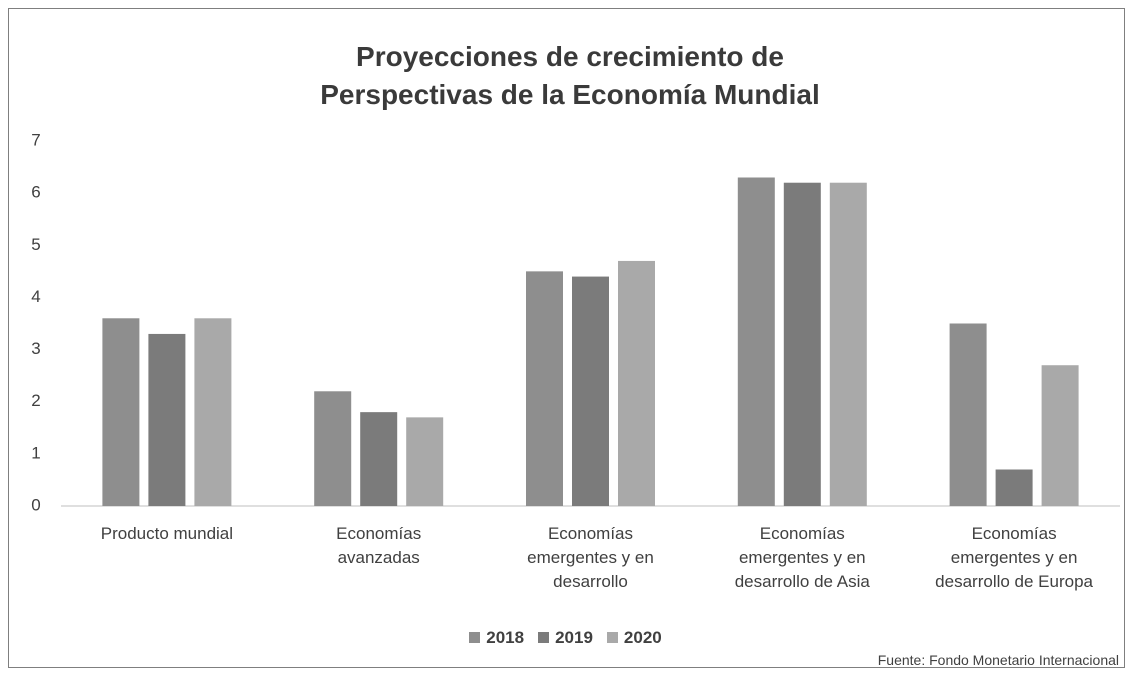  I want to click on y-tick-label: 2, so click(35, 400).